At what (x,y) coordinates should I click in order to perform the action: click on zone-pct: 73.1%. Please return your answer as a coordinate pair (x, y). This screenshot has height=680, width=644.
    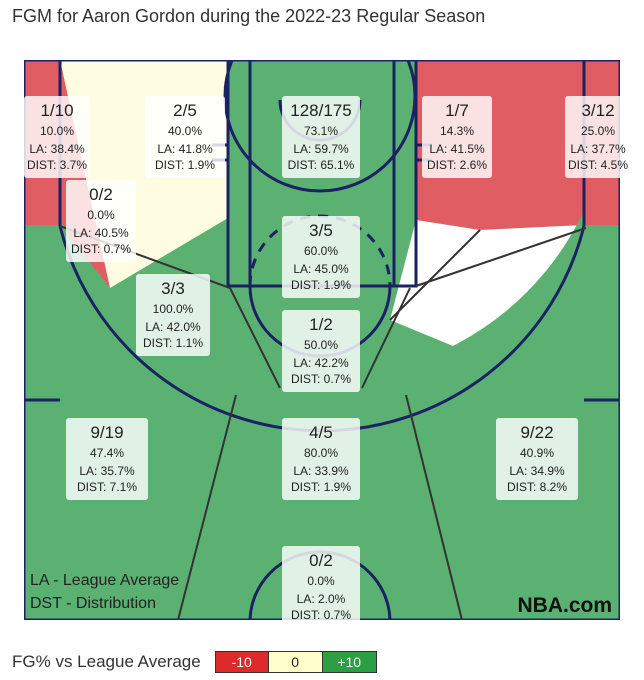
    Looking at the image, I should click on (321, 131).